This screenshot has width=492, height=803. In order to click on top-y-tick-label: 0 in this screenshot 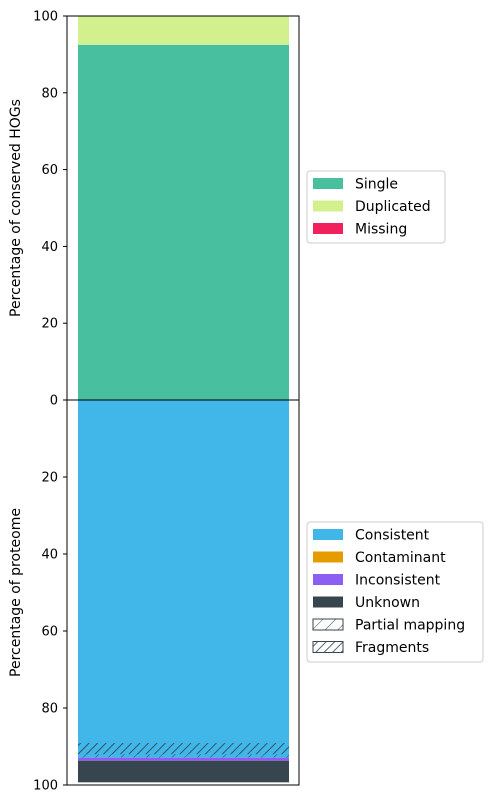, I will do `click(54, 401)`.